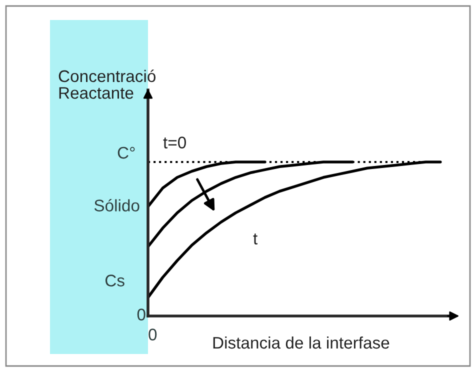  Describe the element at coordinates (126, 152) in the screenshot. I see `ref-line-label: C°` at that location.